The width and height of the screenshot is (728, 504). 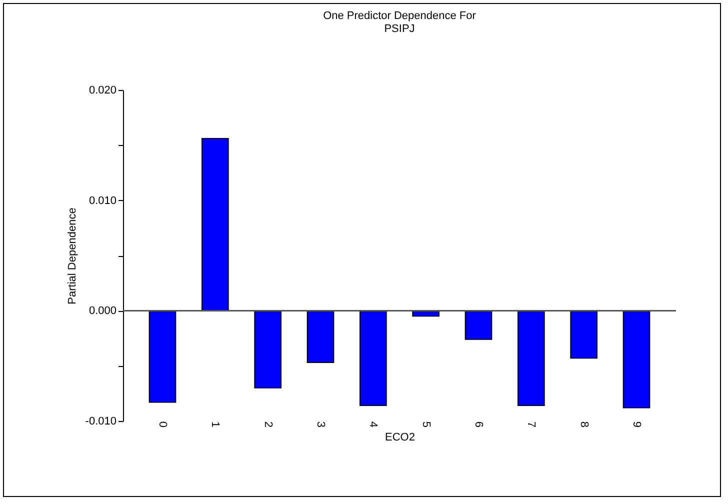 What do you see at coordinates (426, 424) in the screenshot?
I see `x-tick-label: 5` at bounding box center [426, 424].